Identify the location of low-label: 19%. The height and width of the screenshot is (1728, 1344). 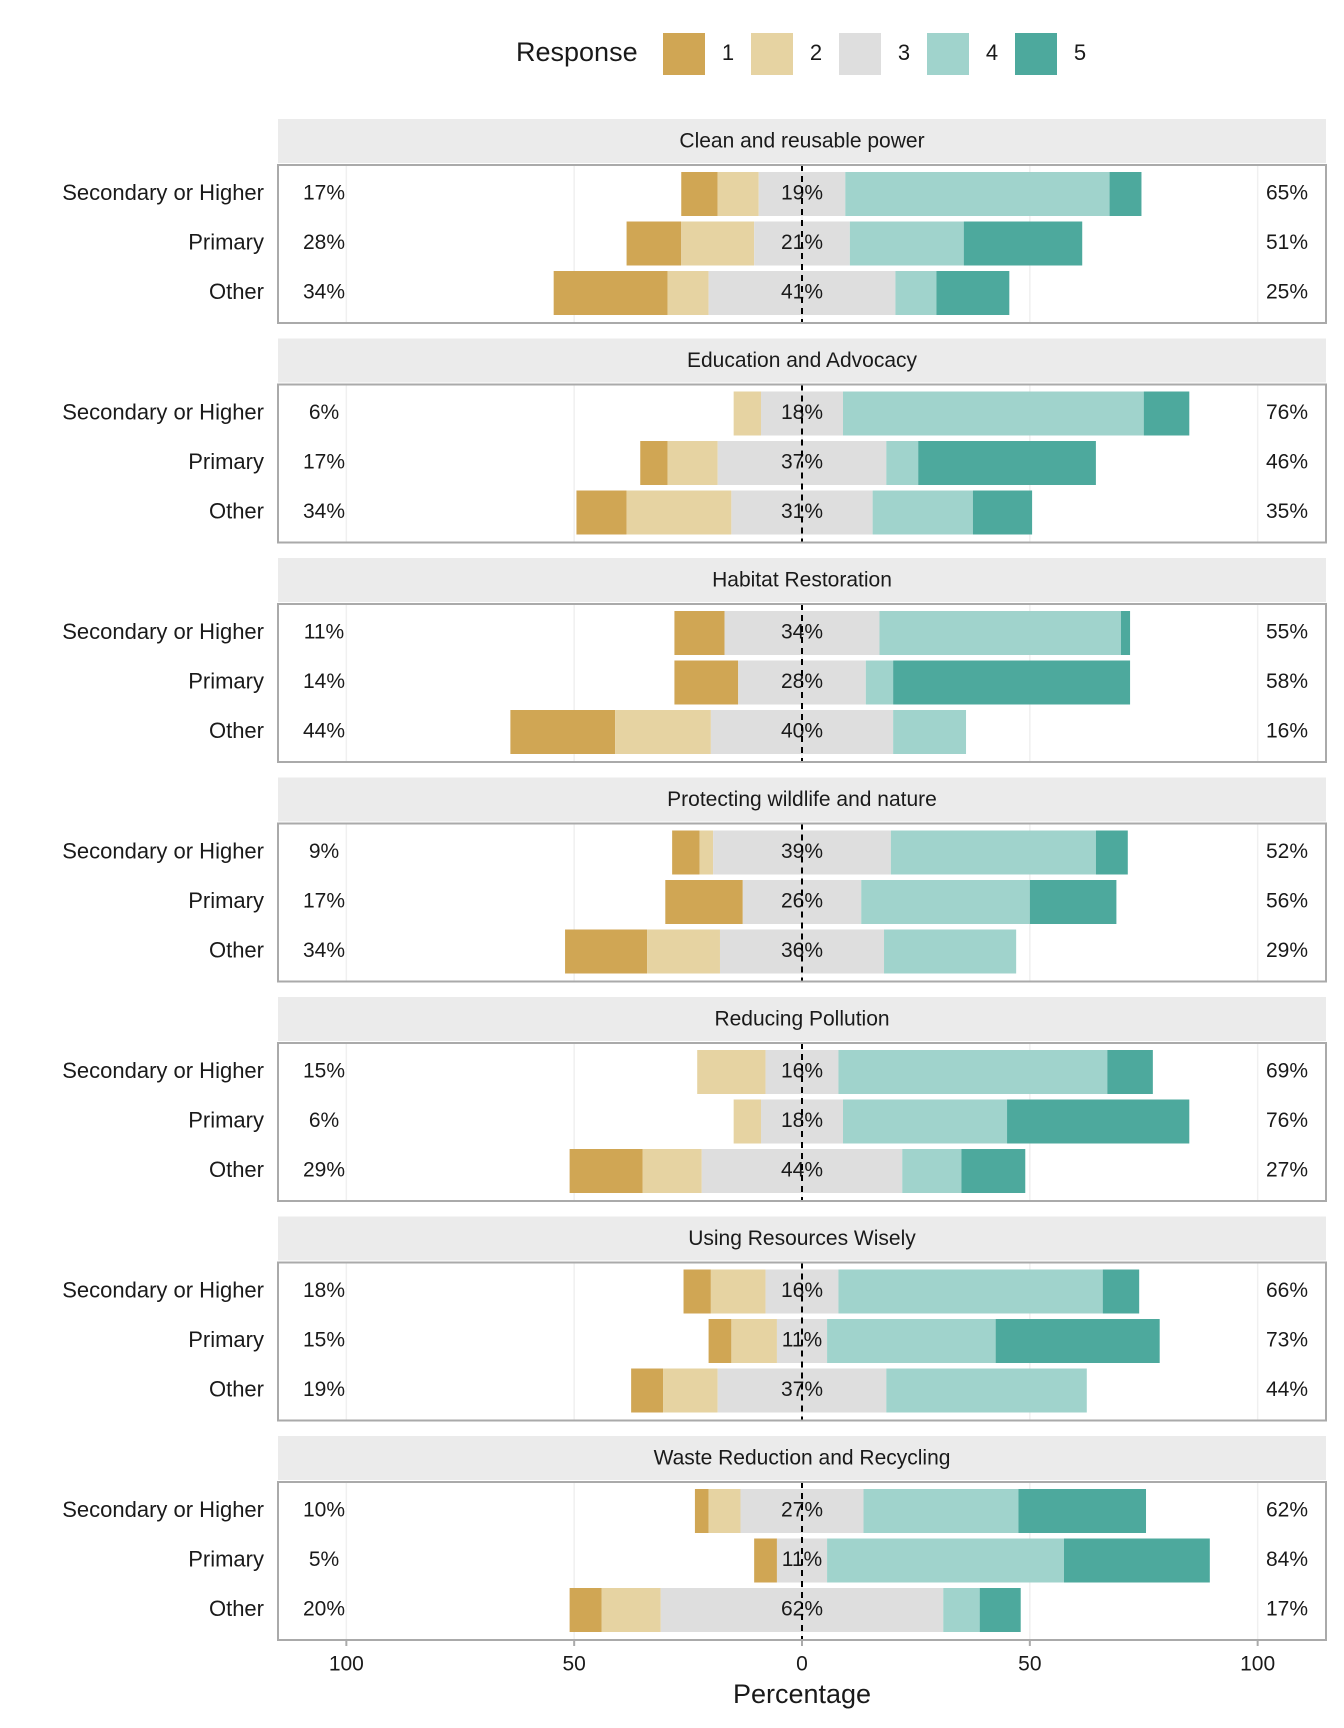
(324, 1389).